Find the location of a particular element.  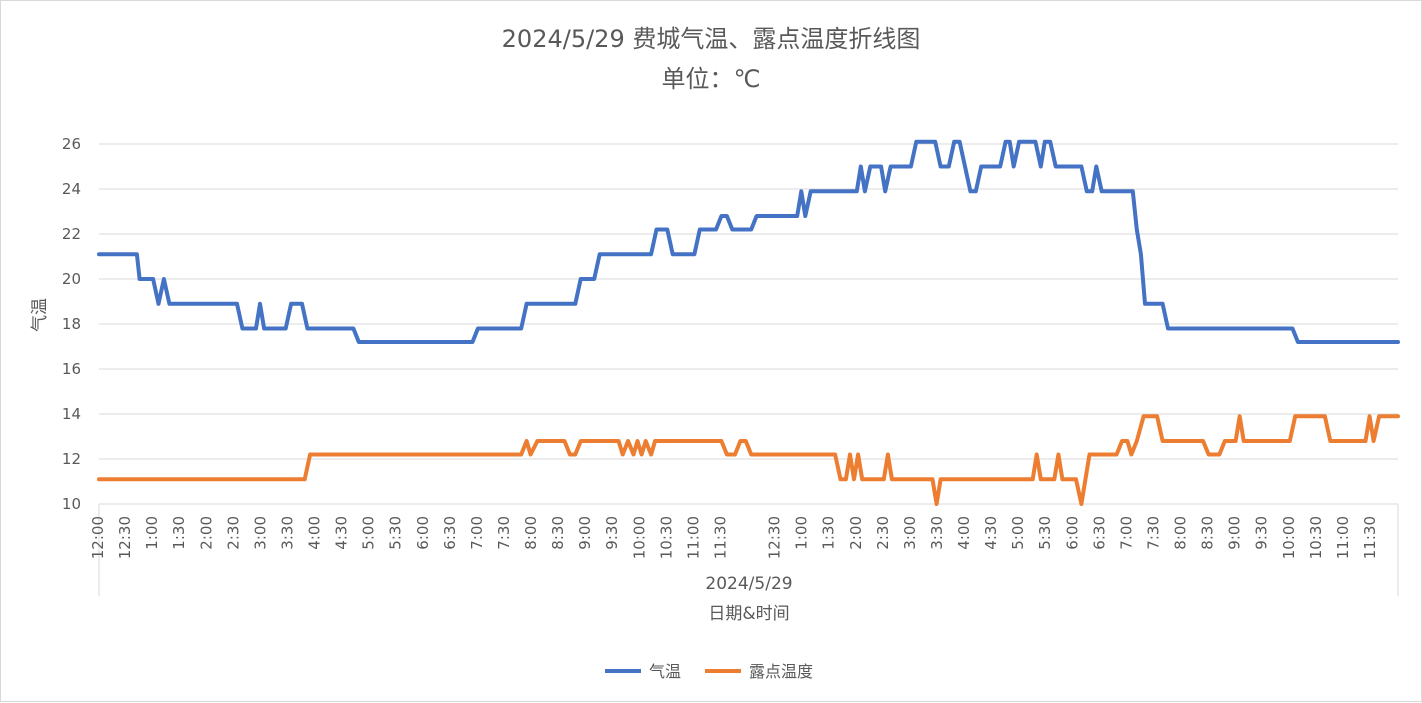

y-tick-label: 14 is located at coordinates (71, 414).